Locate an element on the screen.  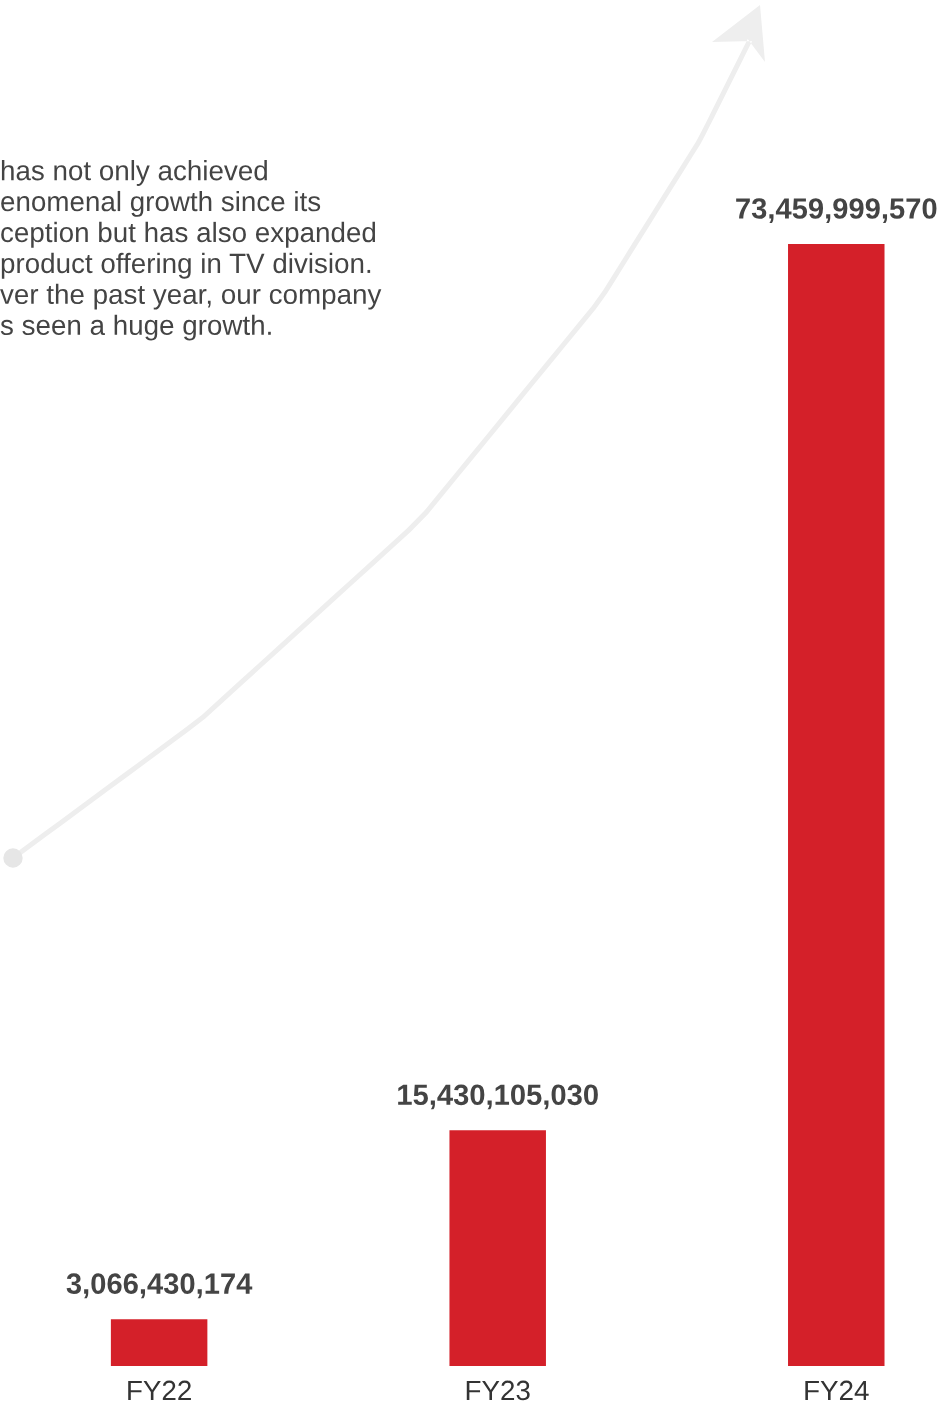
x-tick-label: FY22 is located at coordinates (159, 1390).